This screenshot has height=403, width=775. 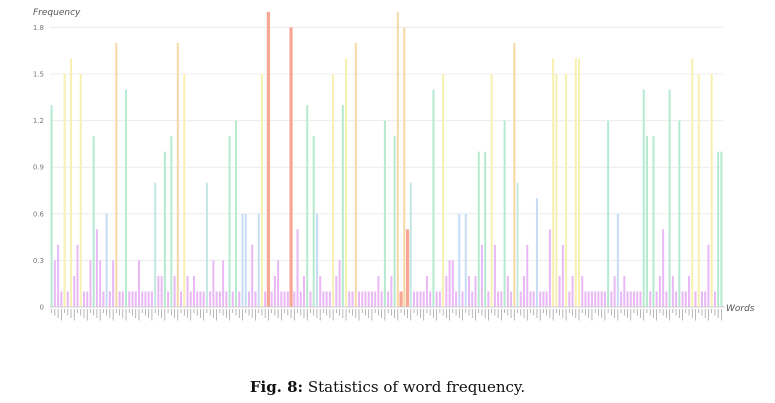 I want to click on y-tick-label: 1.2, so click(x=38, y=121).